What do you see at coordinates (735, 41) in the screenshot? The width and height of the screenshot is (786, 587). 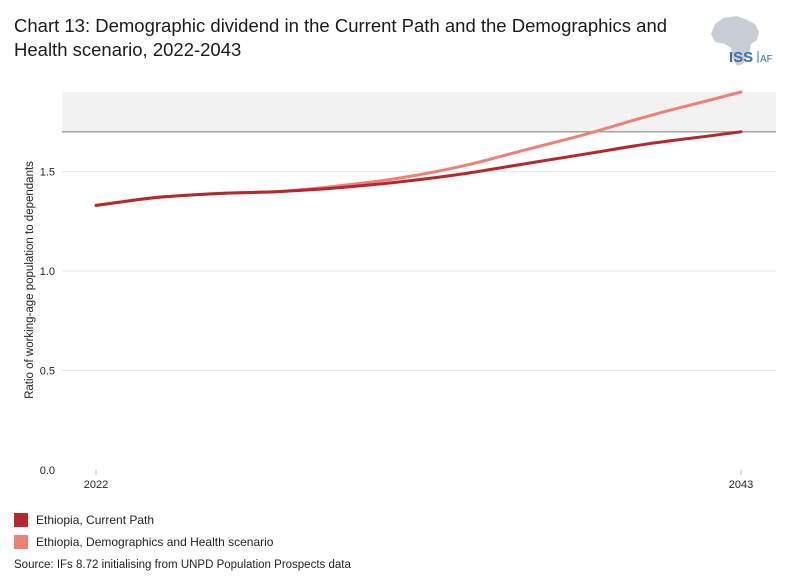 I see `africa-map-icon` at bounding box center [735, 41].